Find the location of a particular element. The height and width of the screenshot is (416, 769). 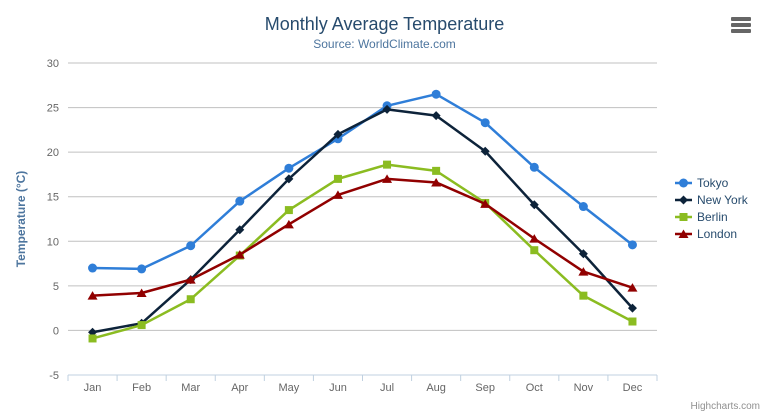

point-berlin-nov is located at coordinates (583, 295).